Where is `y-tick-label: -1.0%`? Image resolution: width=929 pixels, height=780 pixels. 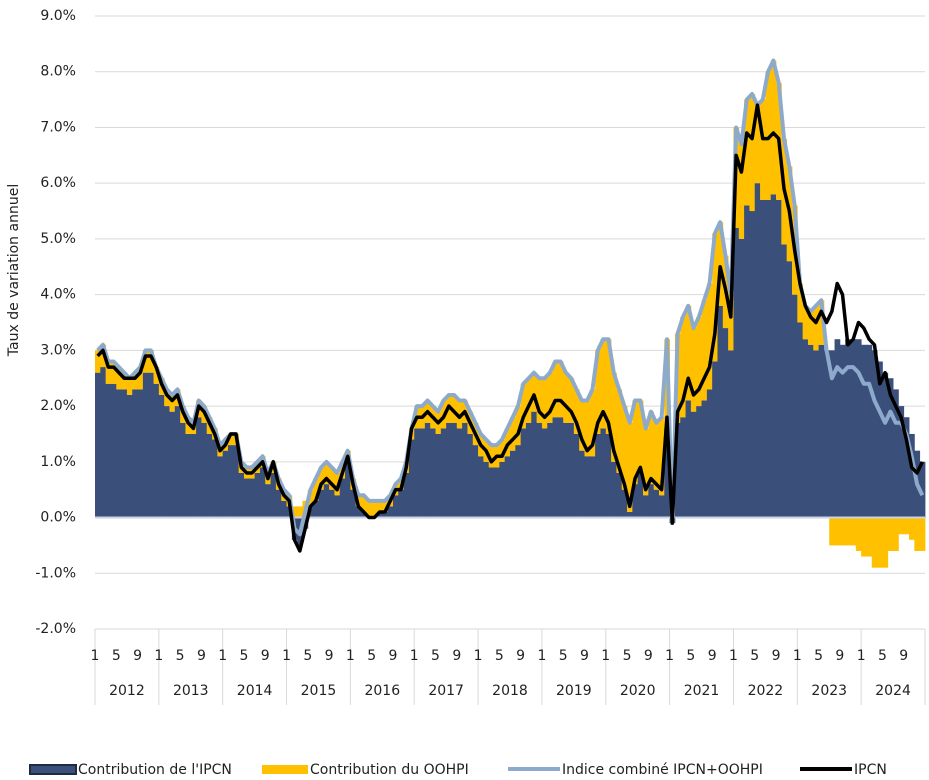
y-tick-label: -1.0% is located at coordinates (55, 573).